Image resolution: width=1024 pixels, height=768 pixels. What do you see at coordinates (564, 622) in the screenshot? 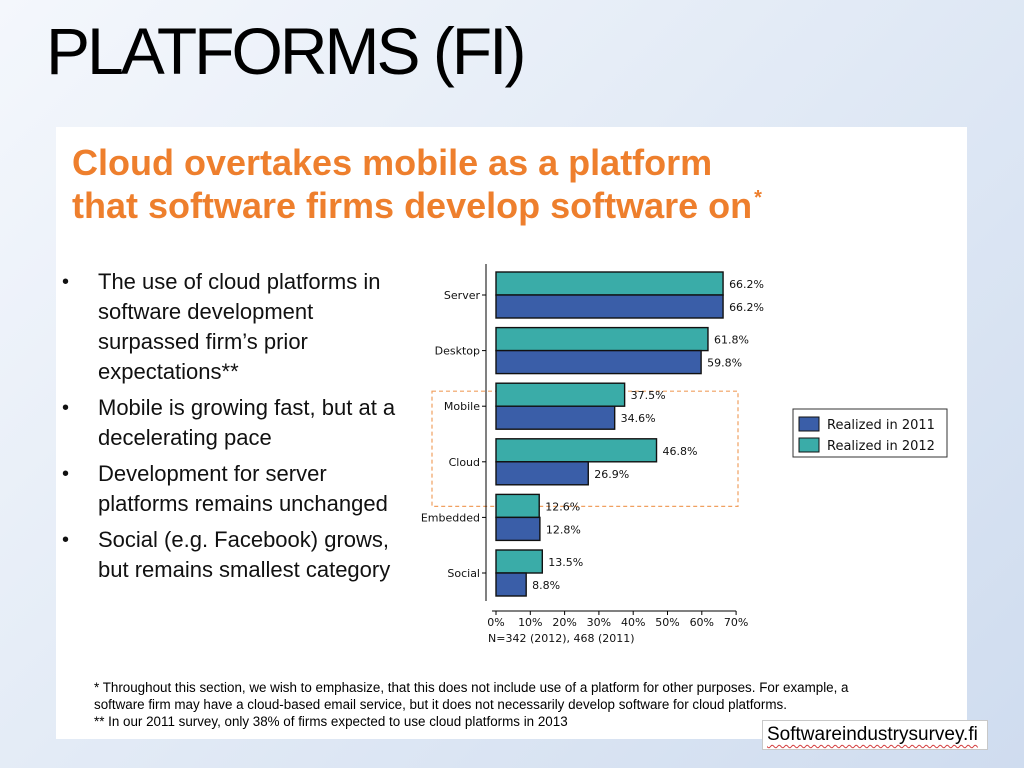
I see `x-tick-label: 20%` at bounding box center [564, 622].